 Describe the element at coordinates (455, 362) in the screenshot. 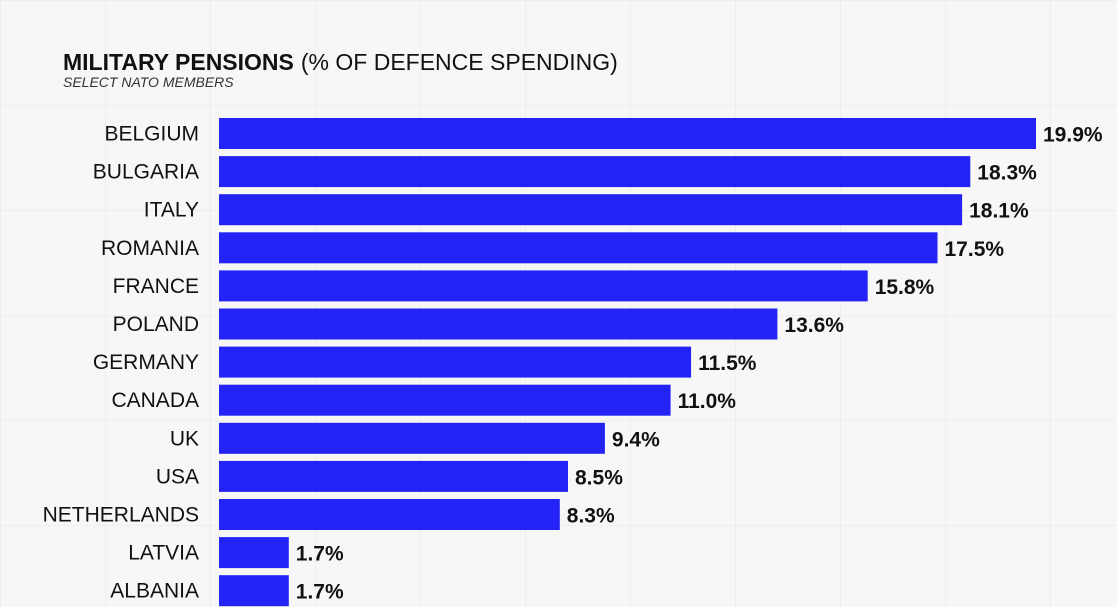

I see `bar-germany` at that location.